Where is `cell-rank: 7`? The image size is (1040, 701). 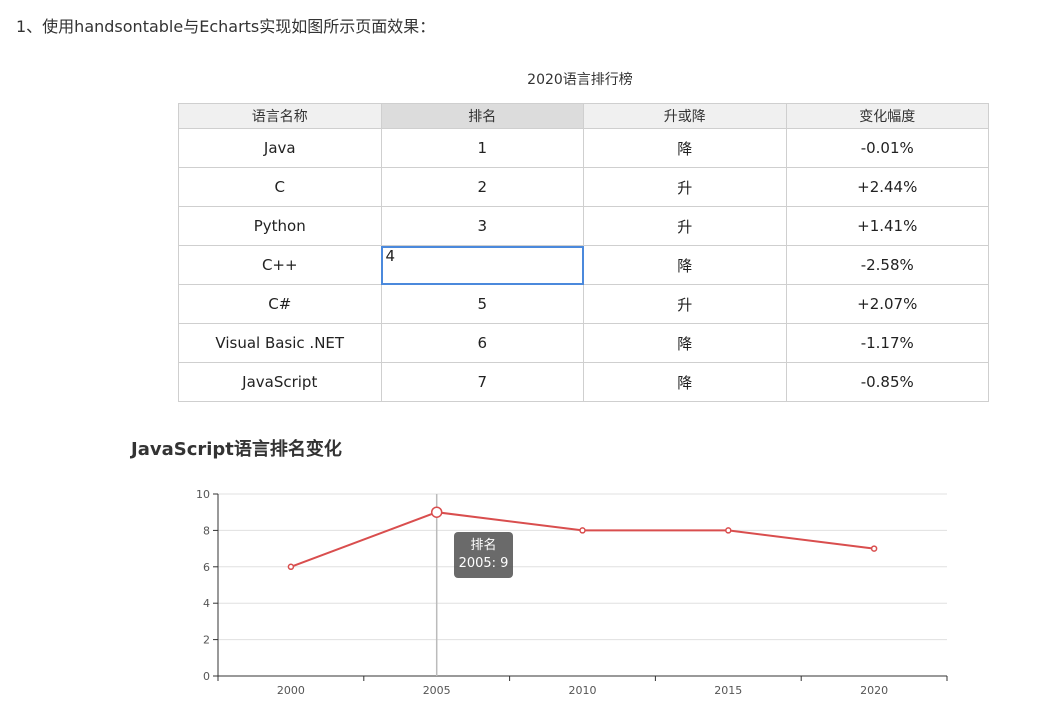
cell-rank: 7 is located at coordinates (482, 382).